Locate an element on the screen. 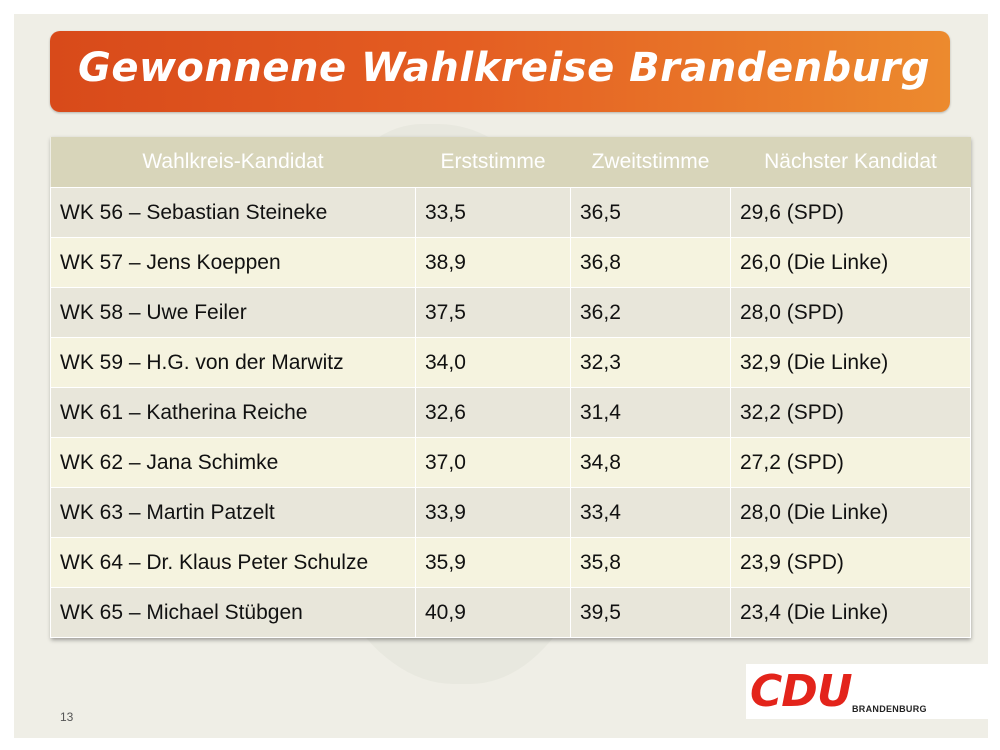 The image size is (1000, 750). page-number: 13 is located at coordinates (67, 717).